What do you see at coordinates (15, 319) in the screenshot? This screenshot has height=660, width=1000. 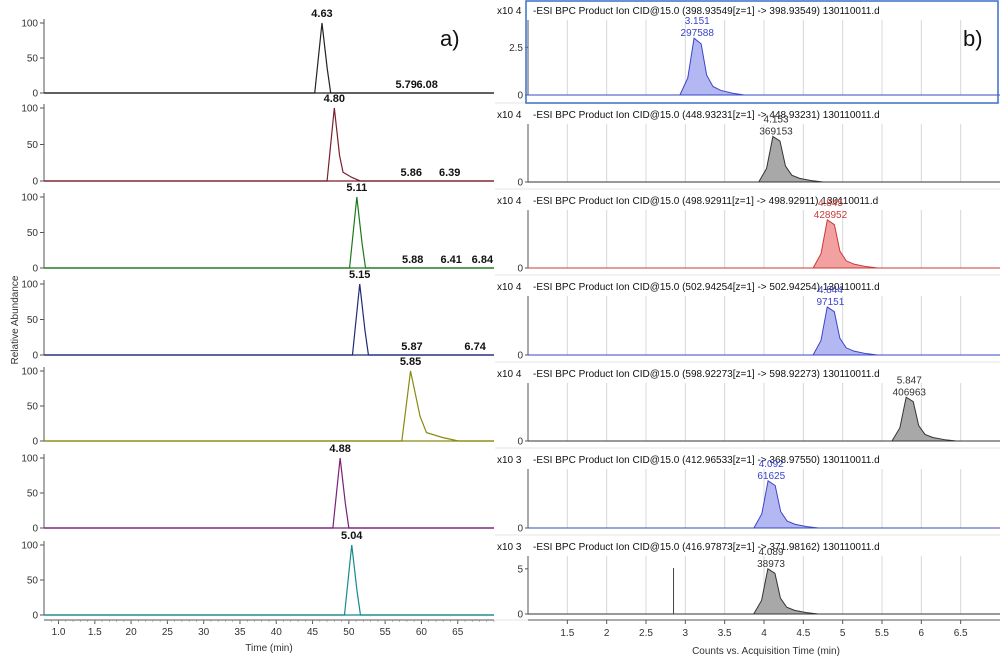 I see `y-axis-title: Relative Abundance` at bounding box center [15, 319].